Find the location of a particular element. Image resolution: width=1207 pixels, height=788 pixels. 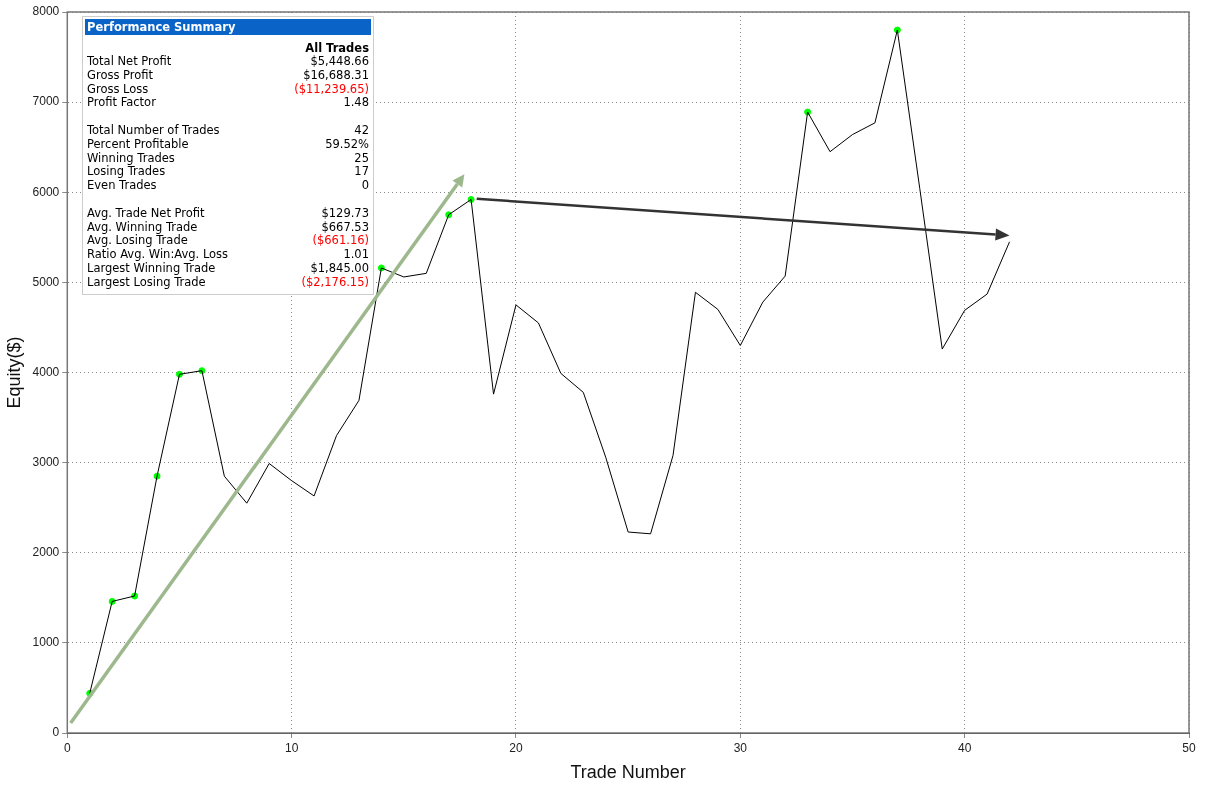

text: 17 is located at coordinates (361, 171).